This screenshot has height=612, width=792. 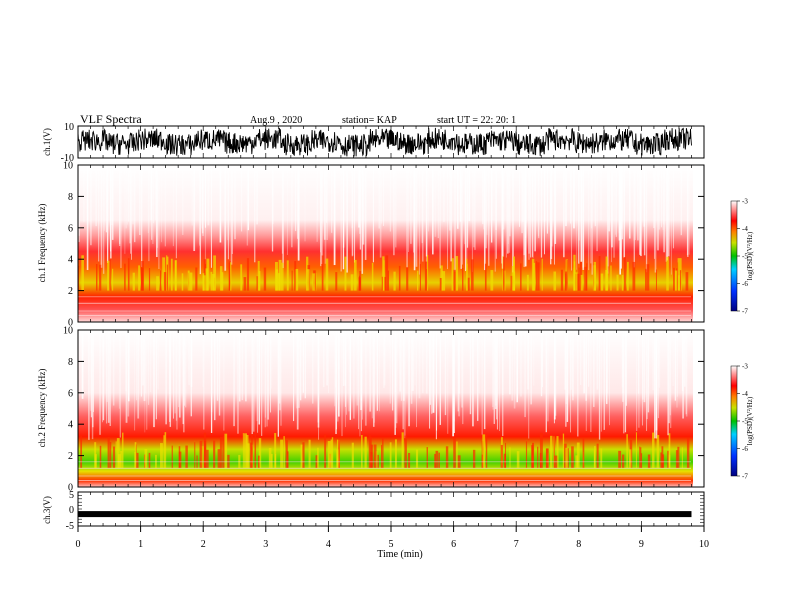 I want to click on x-axis-label: Time (min), so click(x=399, y=554).